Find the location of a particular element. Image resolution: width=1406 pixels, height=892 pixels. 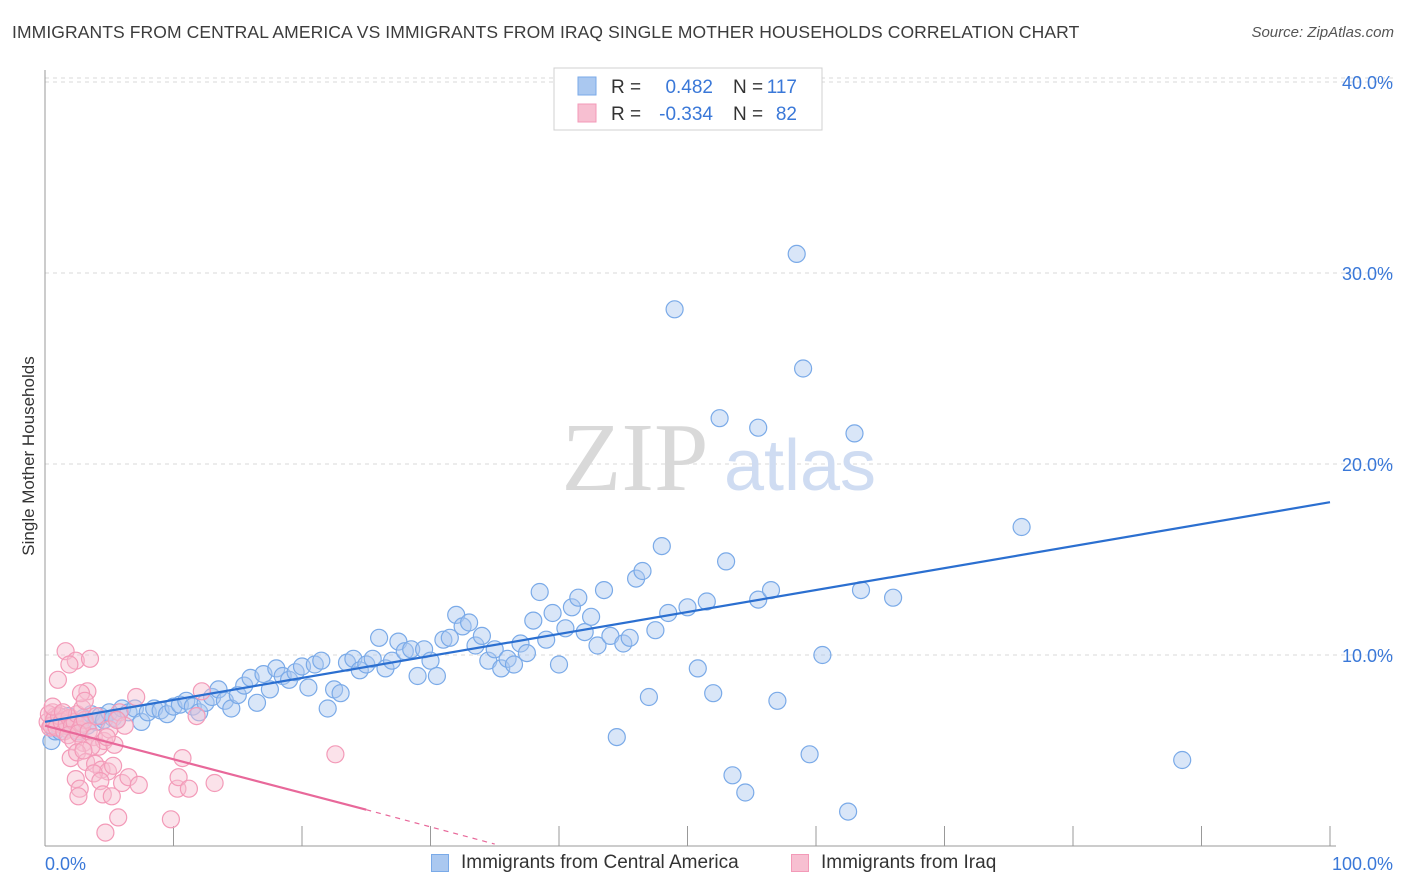

y-tick-label: 20.0% is located at coordinates (1367, 465).